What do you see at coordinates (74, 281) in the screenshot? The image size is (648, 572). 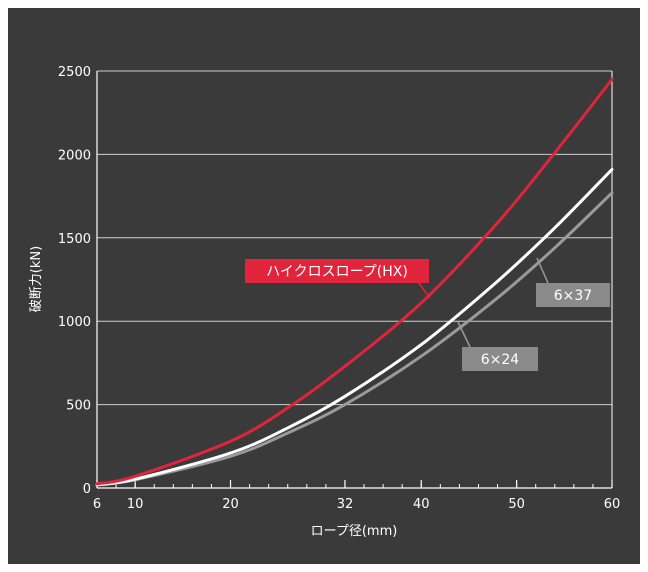 I see `y-ticks: 0 500 1000 1500 2000 2500` at bounding box center [74, 281].